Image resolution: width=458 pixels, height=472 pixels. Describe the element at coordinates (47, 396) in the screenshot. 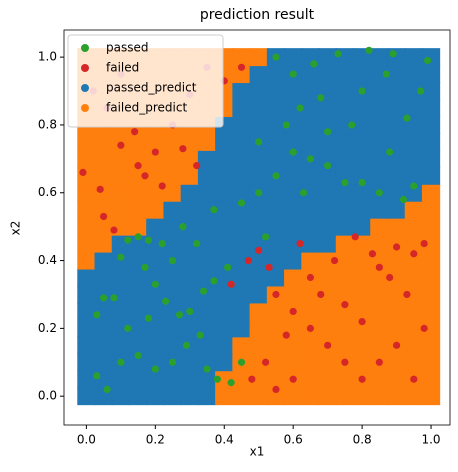

I see `y-tick-label: 0.0` at that location.